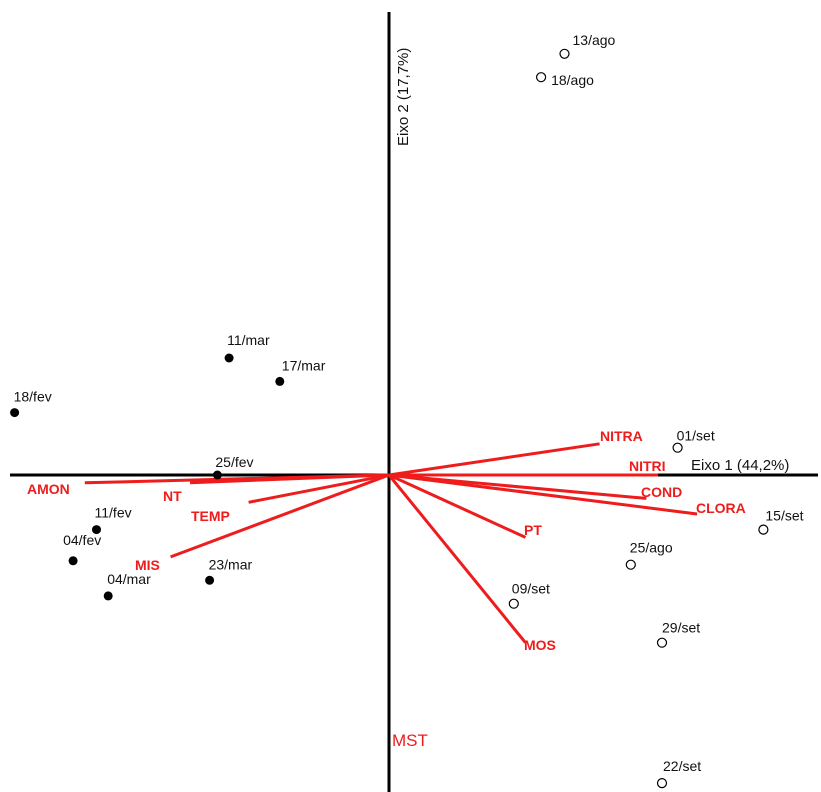  What do you see at coordinates (457, 506) in the screenshot?
I see `vector-pt` at bounding box center [457, 506].